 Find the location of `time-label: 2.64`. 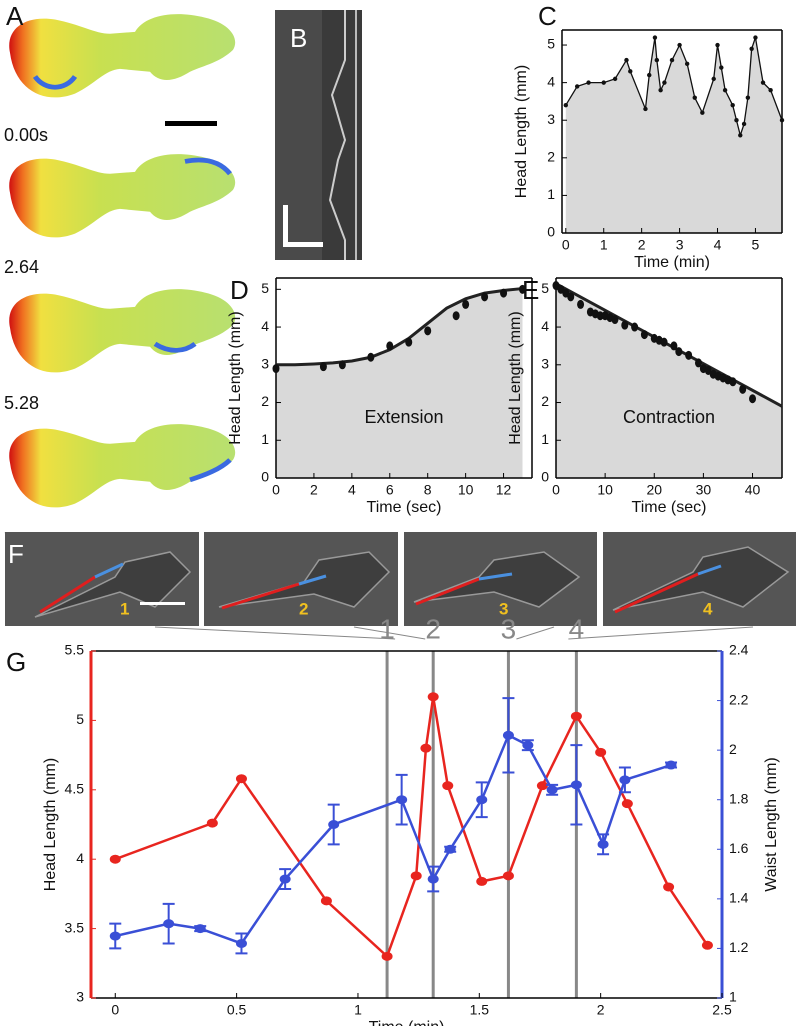

time-label: 2.64 is located at coordinates (21, 267).